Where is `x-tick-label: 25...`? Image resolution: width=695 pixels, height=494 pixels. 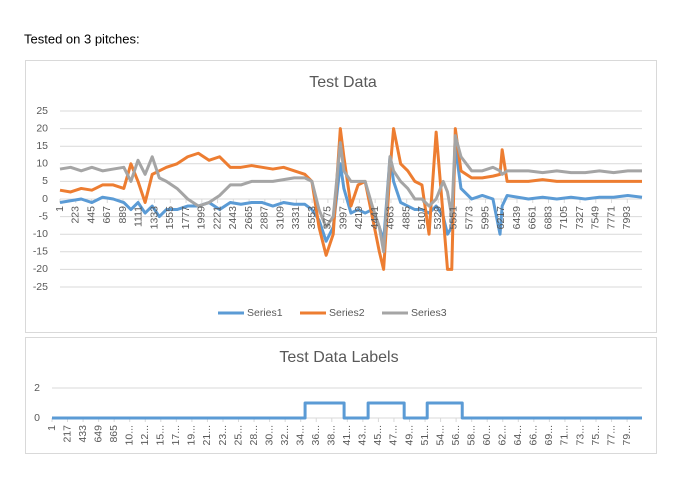
x-tick-label: 25... is located at coordinates (238, 435).